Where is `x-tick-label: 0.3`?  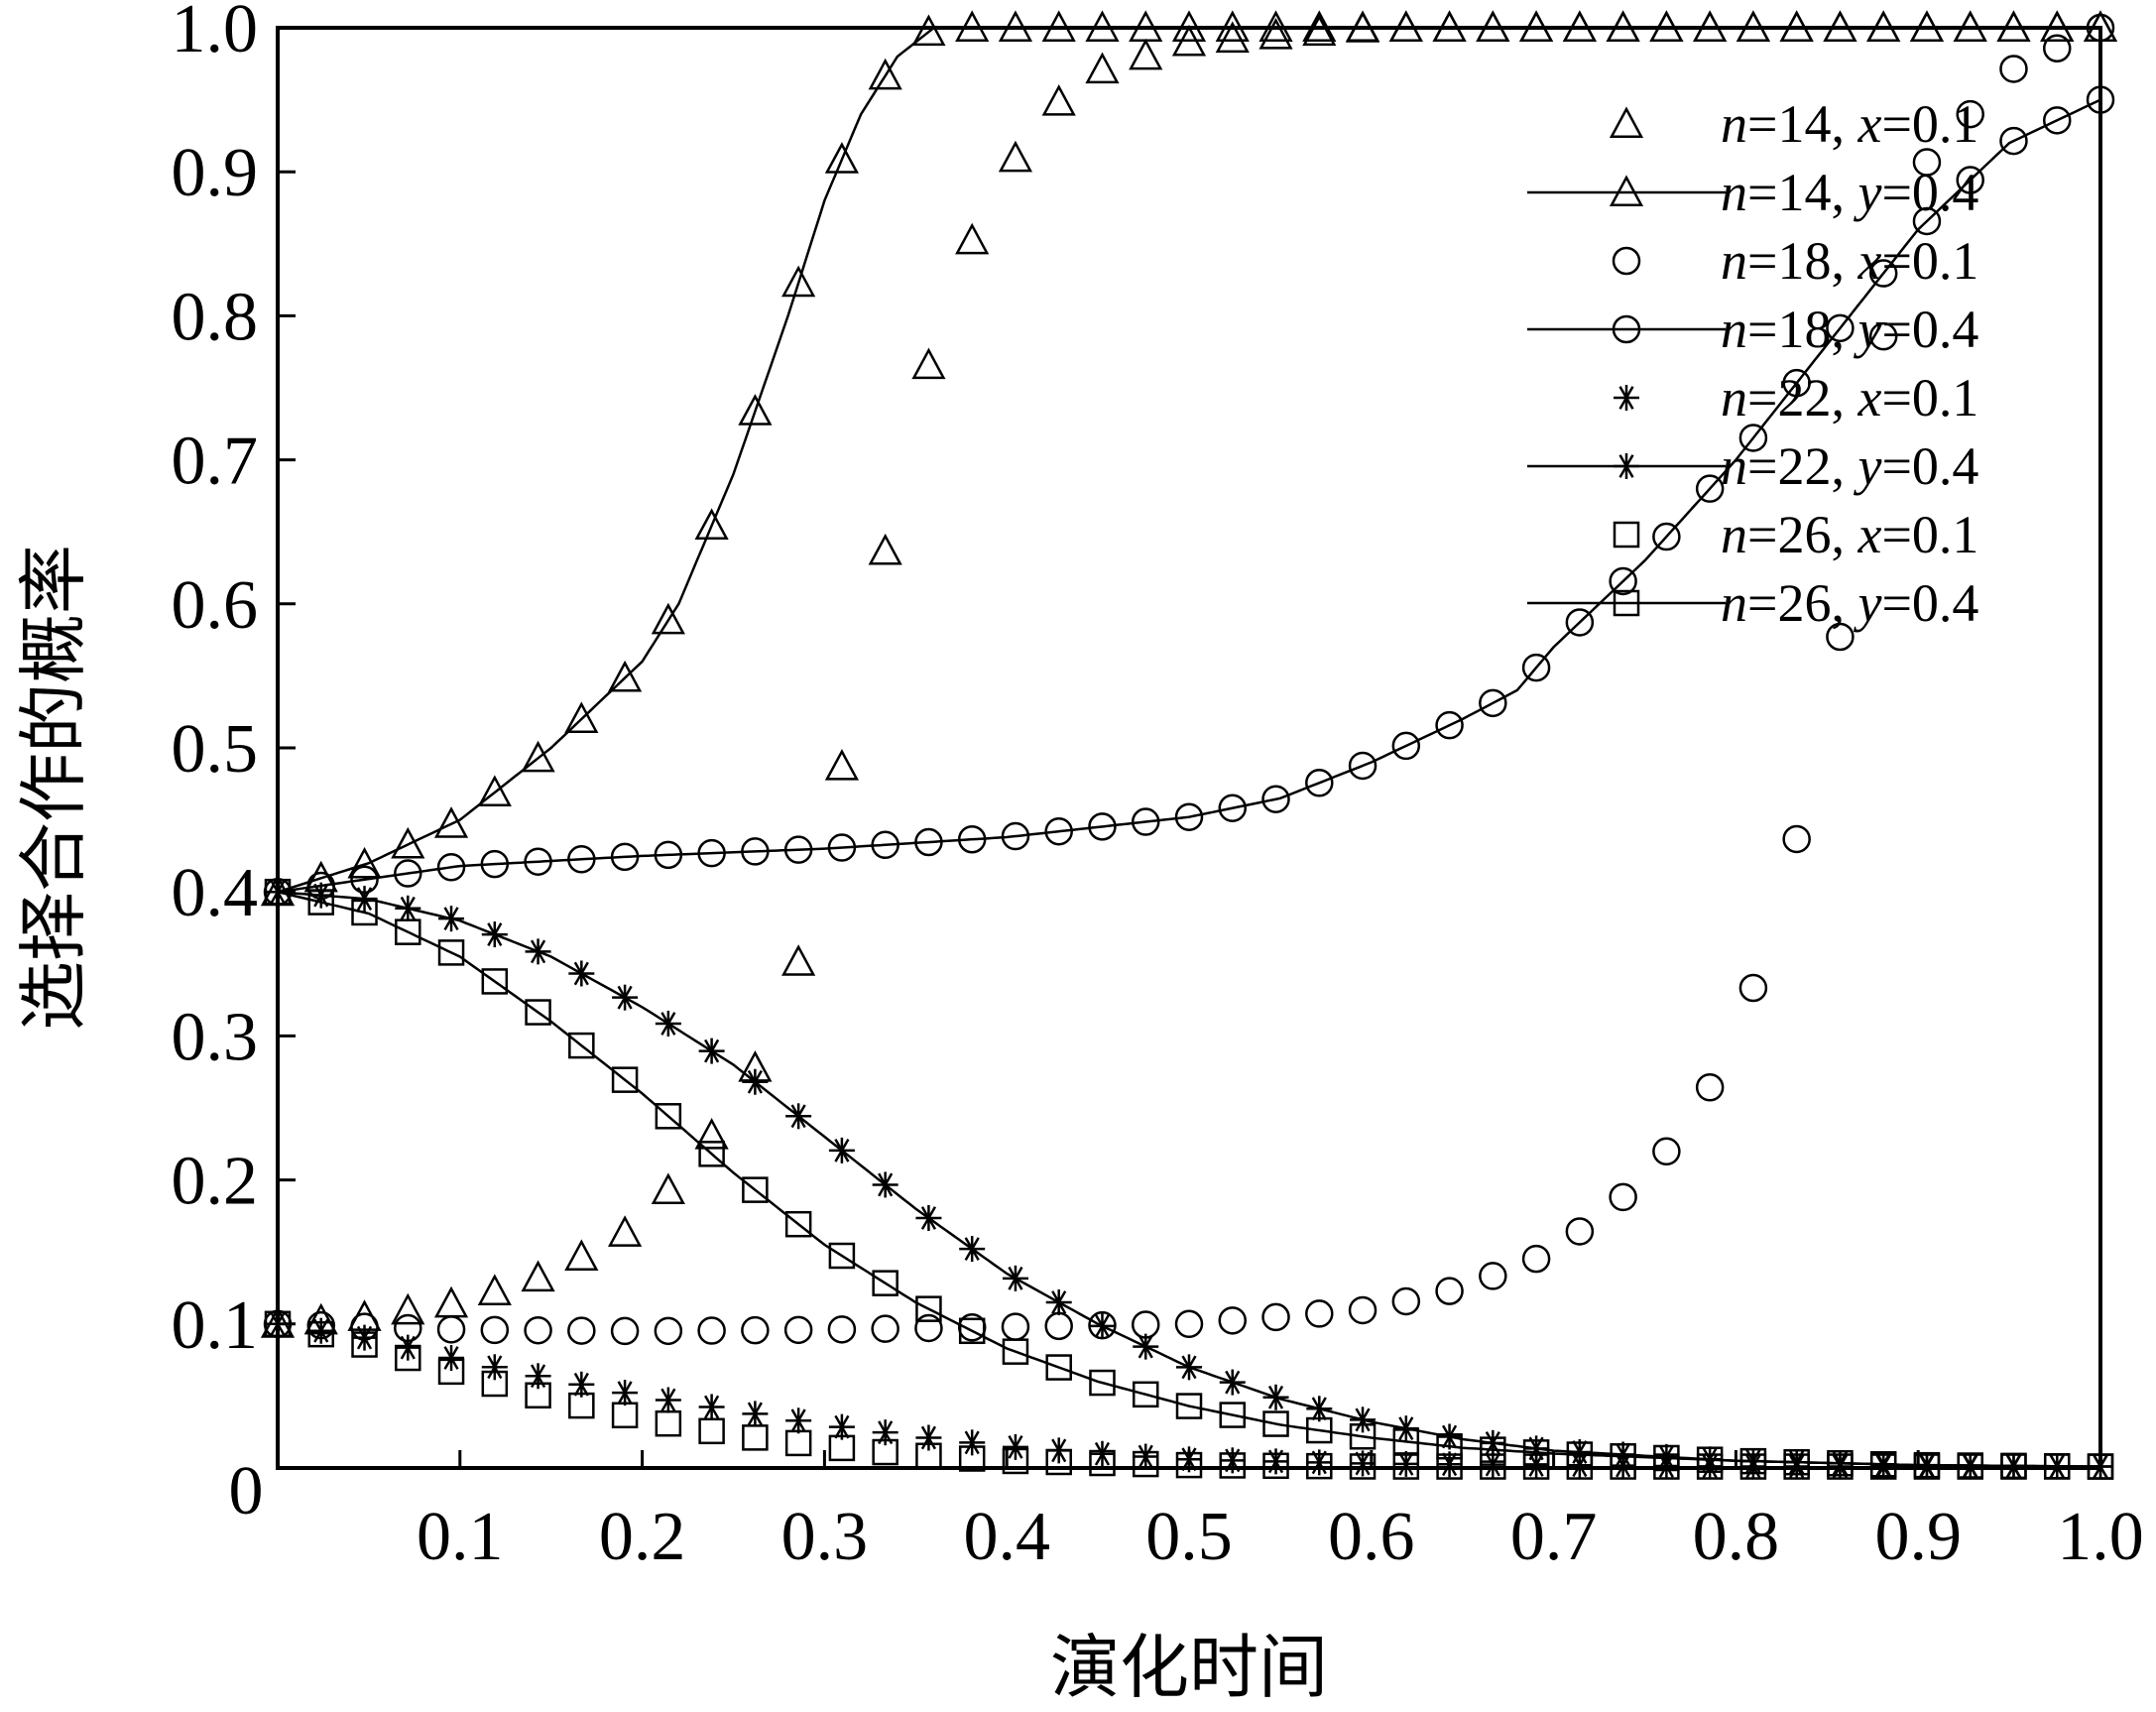
x-tick-label: 0.3 is located at coordinates (825, 1537).